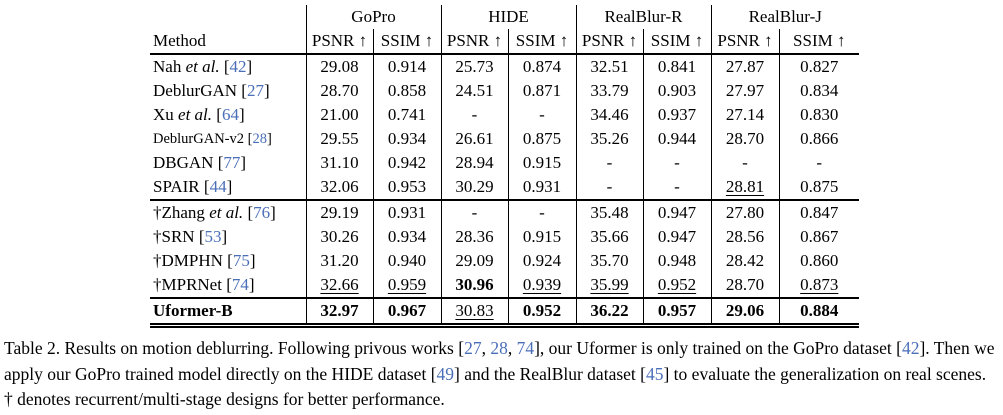  I want to click on metric-value-text: 36.22, so click(609, 310).